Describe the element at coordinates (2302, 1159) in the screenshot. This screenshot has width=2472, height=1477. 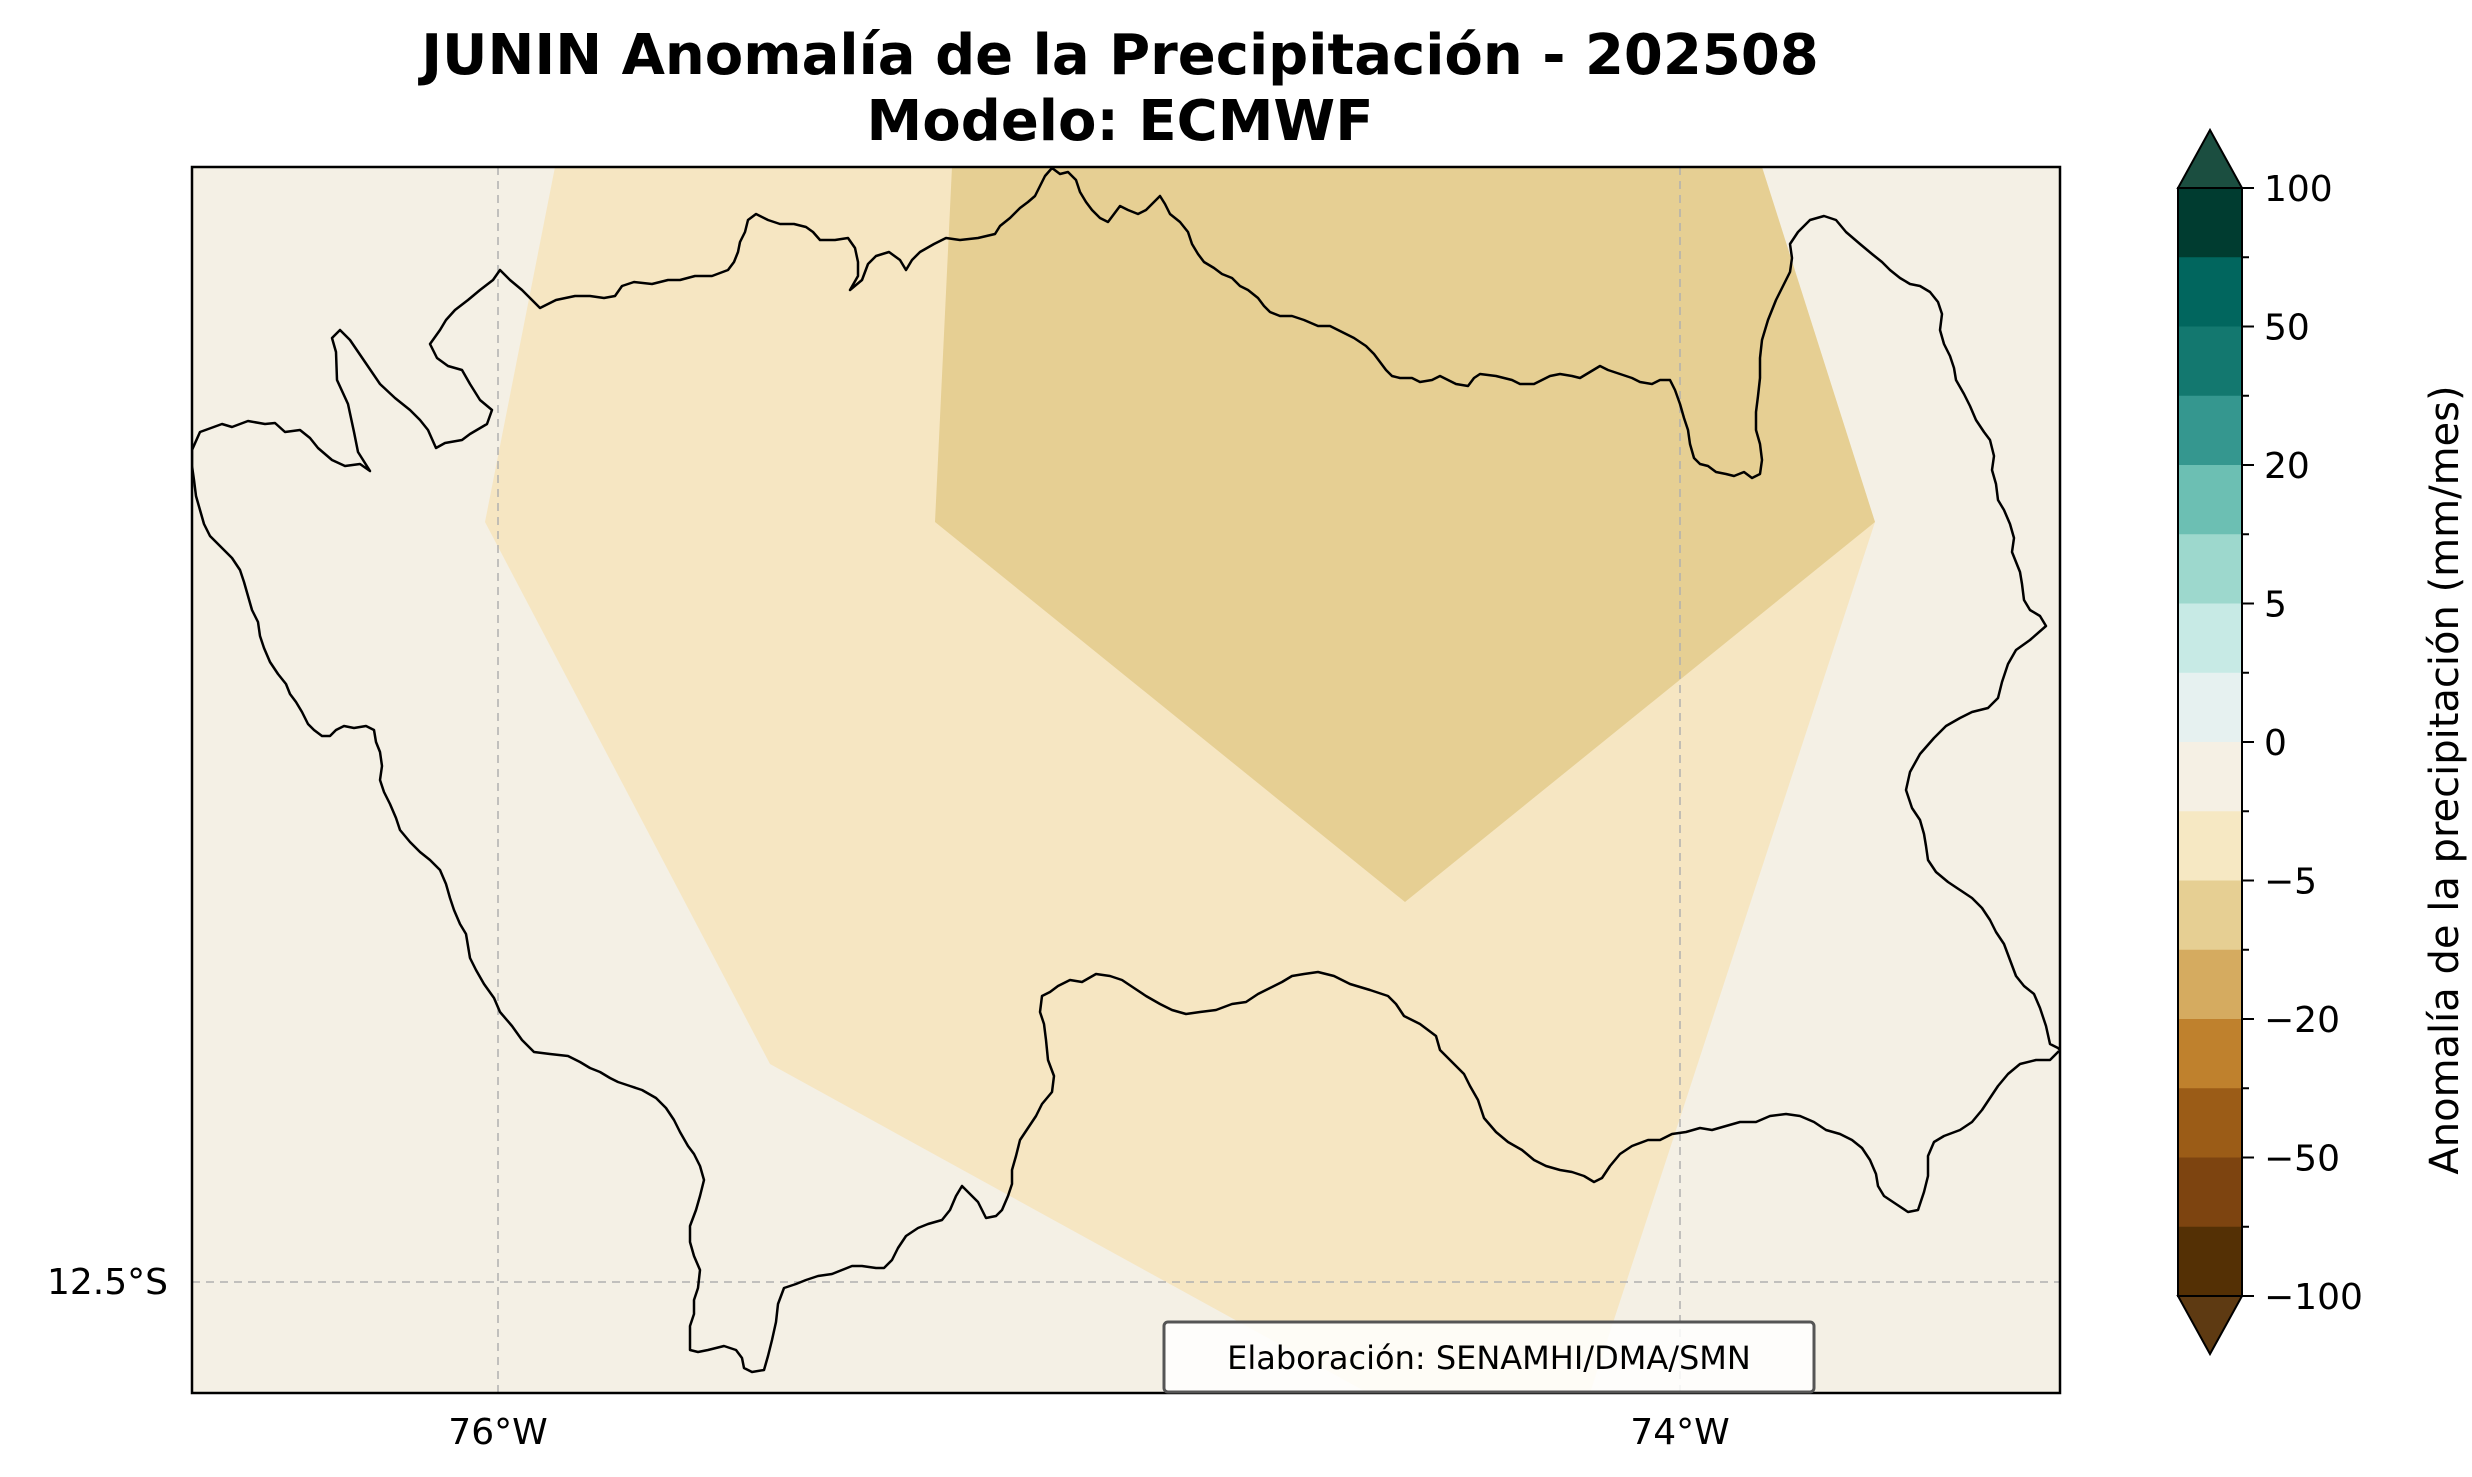
I see `colorbar-tick-label: −50` at that location.